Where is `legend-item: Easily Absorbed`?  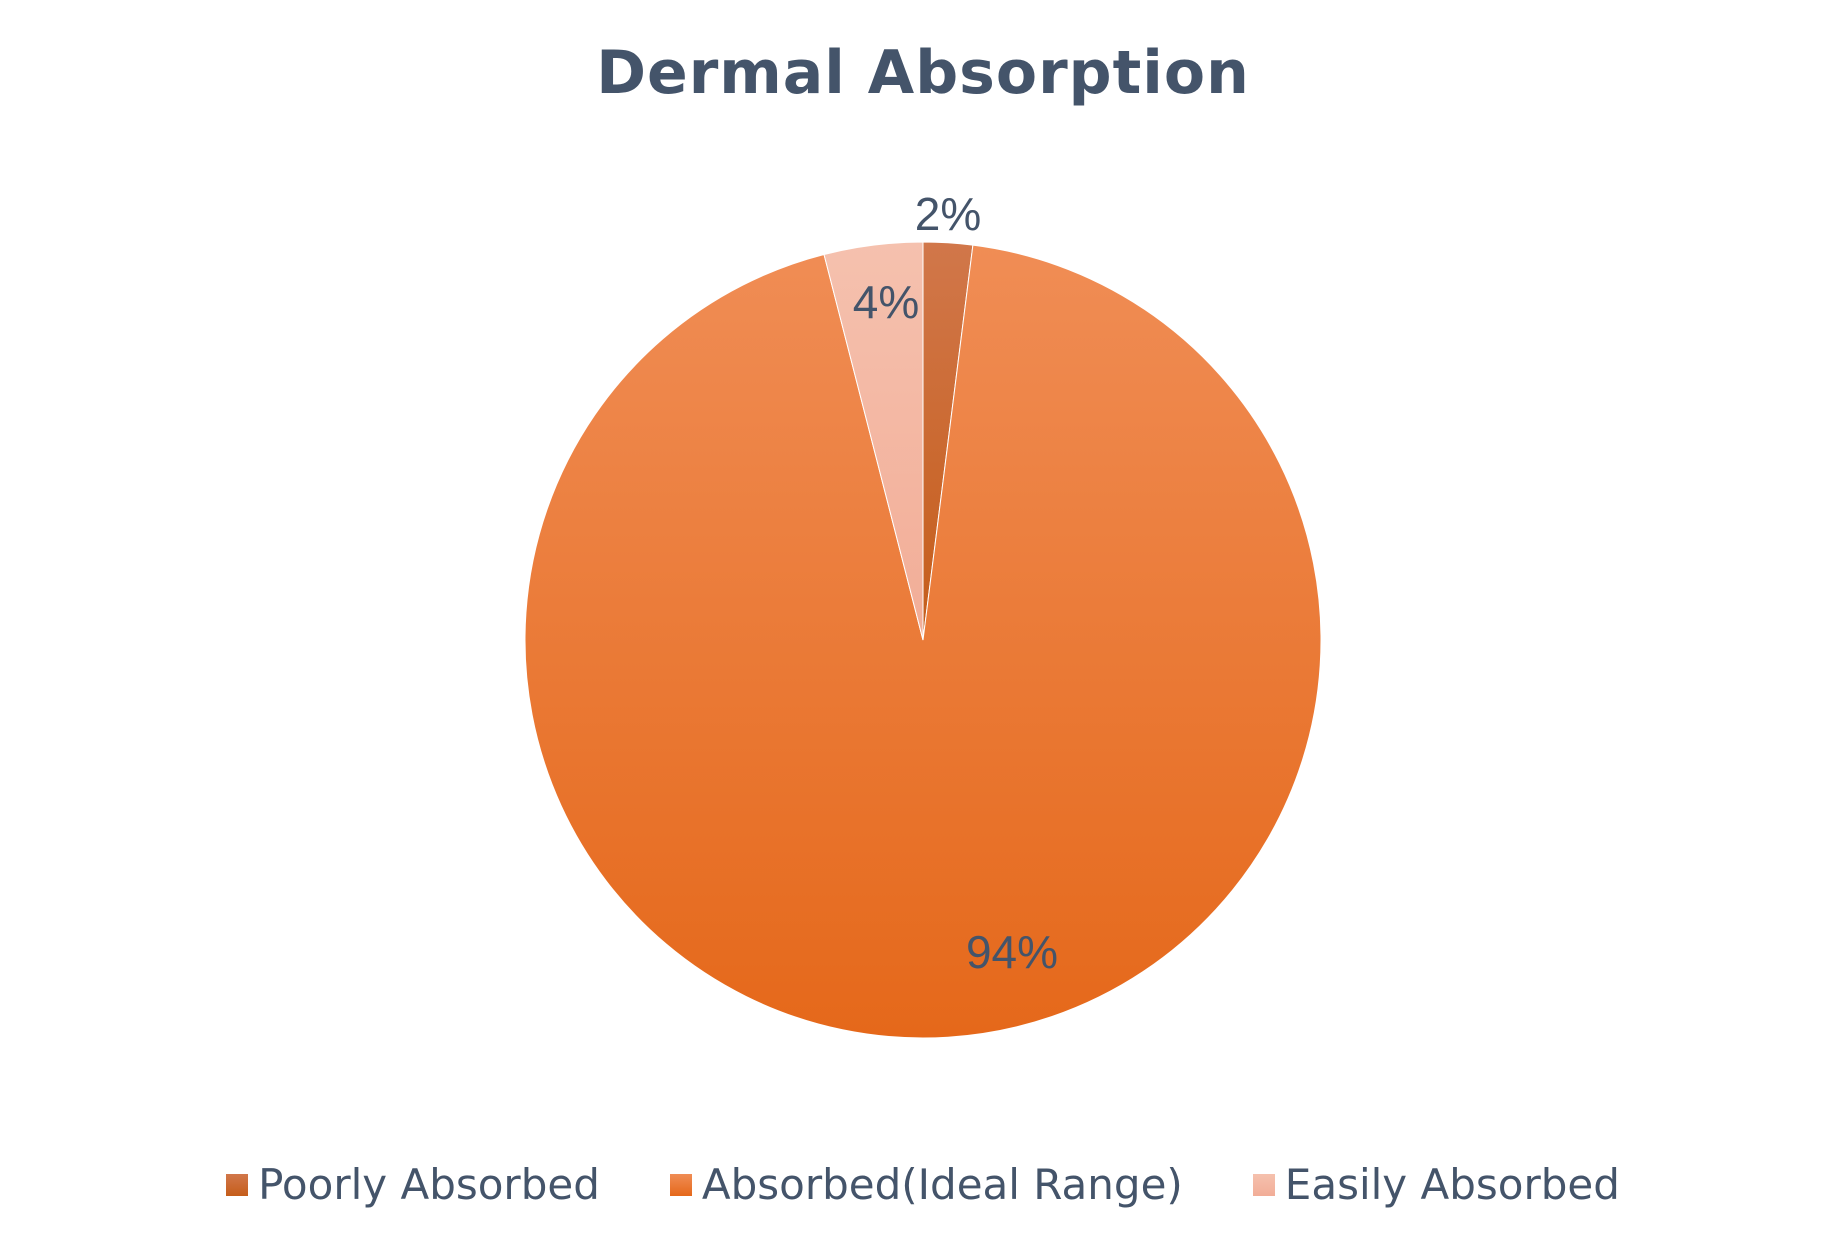 legend-item: Easily Absorbed is located at coordinates (1436, 1184).